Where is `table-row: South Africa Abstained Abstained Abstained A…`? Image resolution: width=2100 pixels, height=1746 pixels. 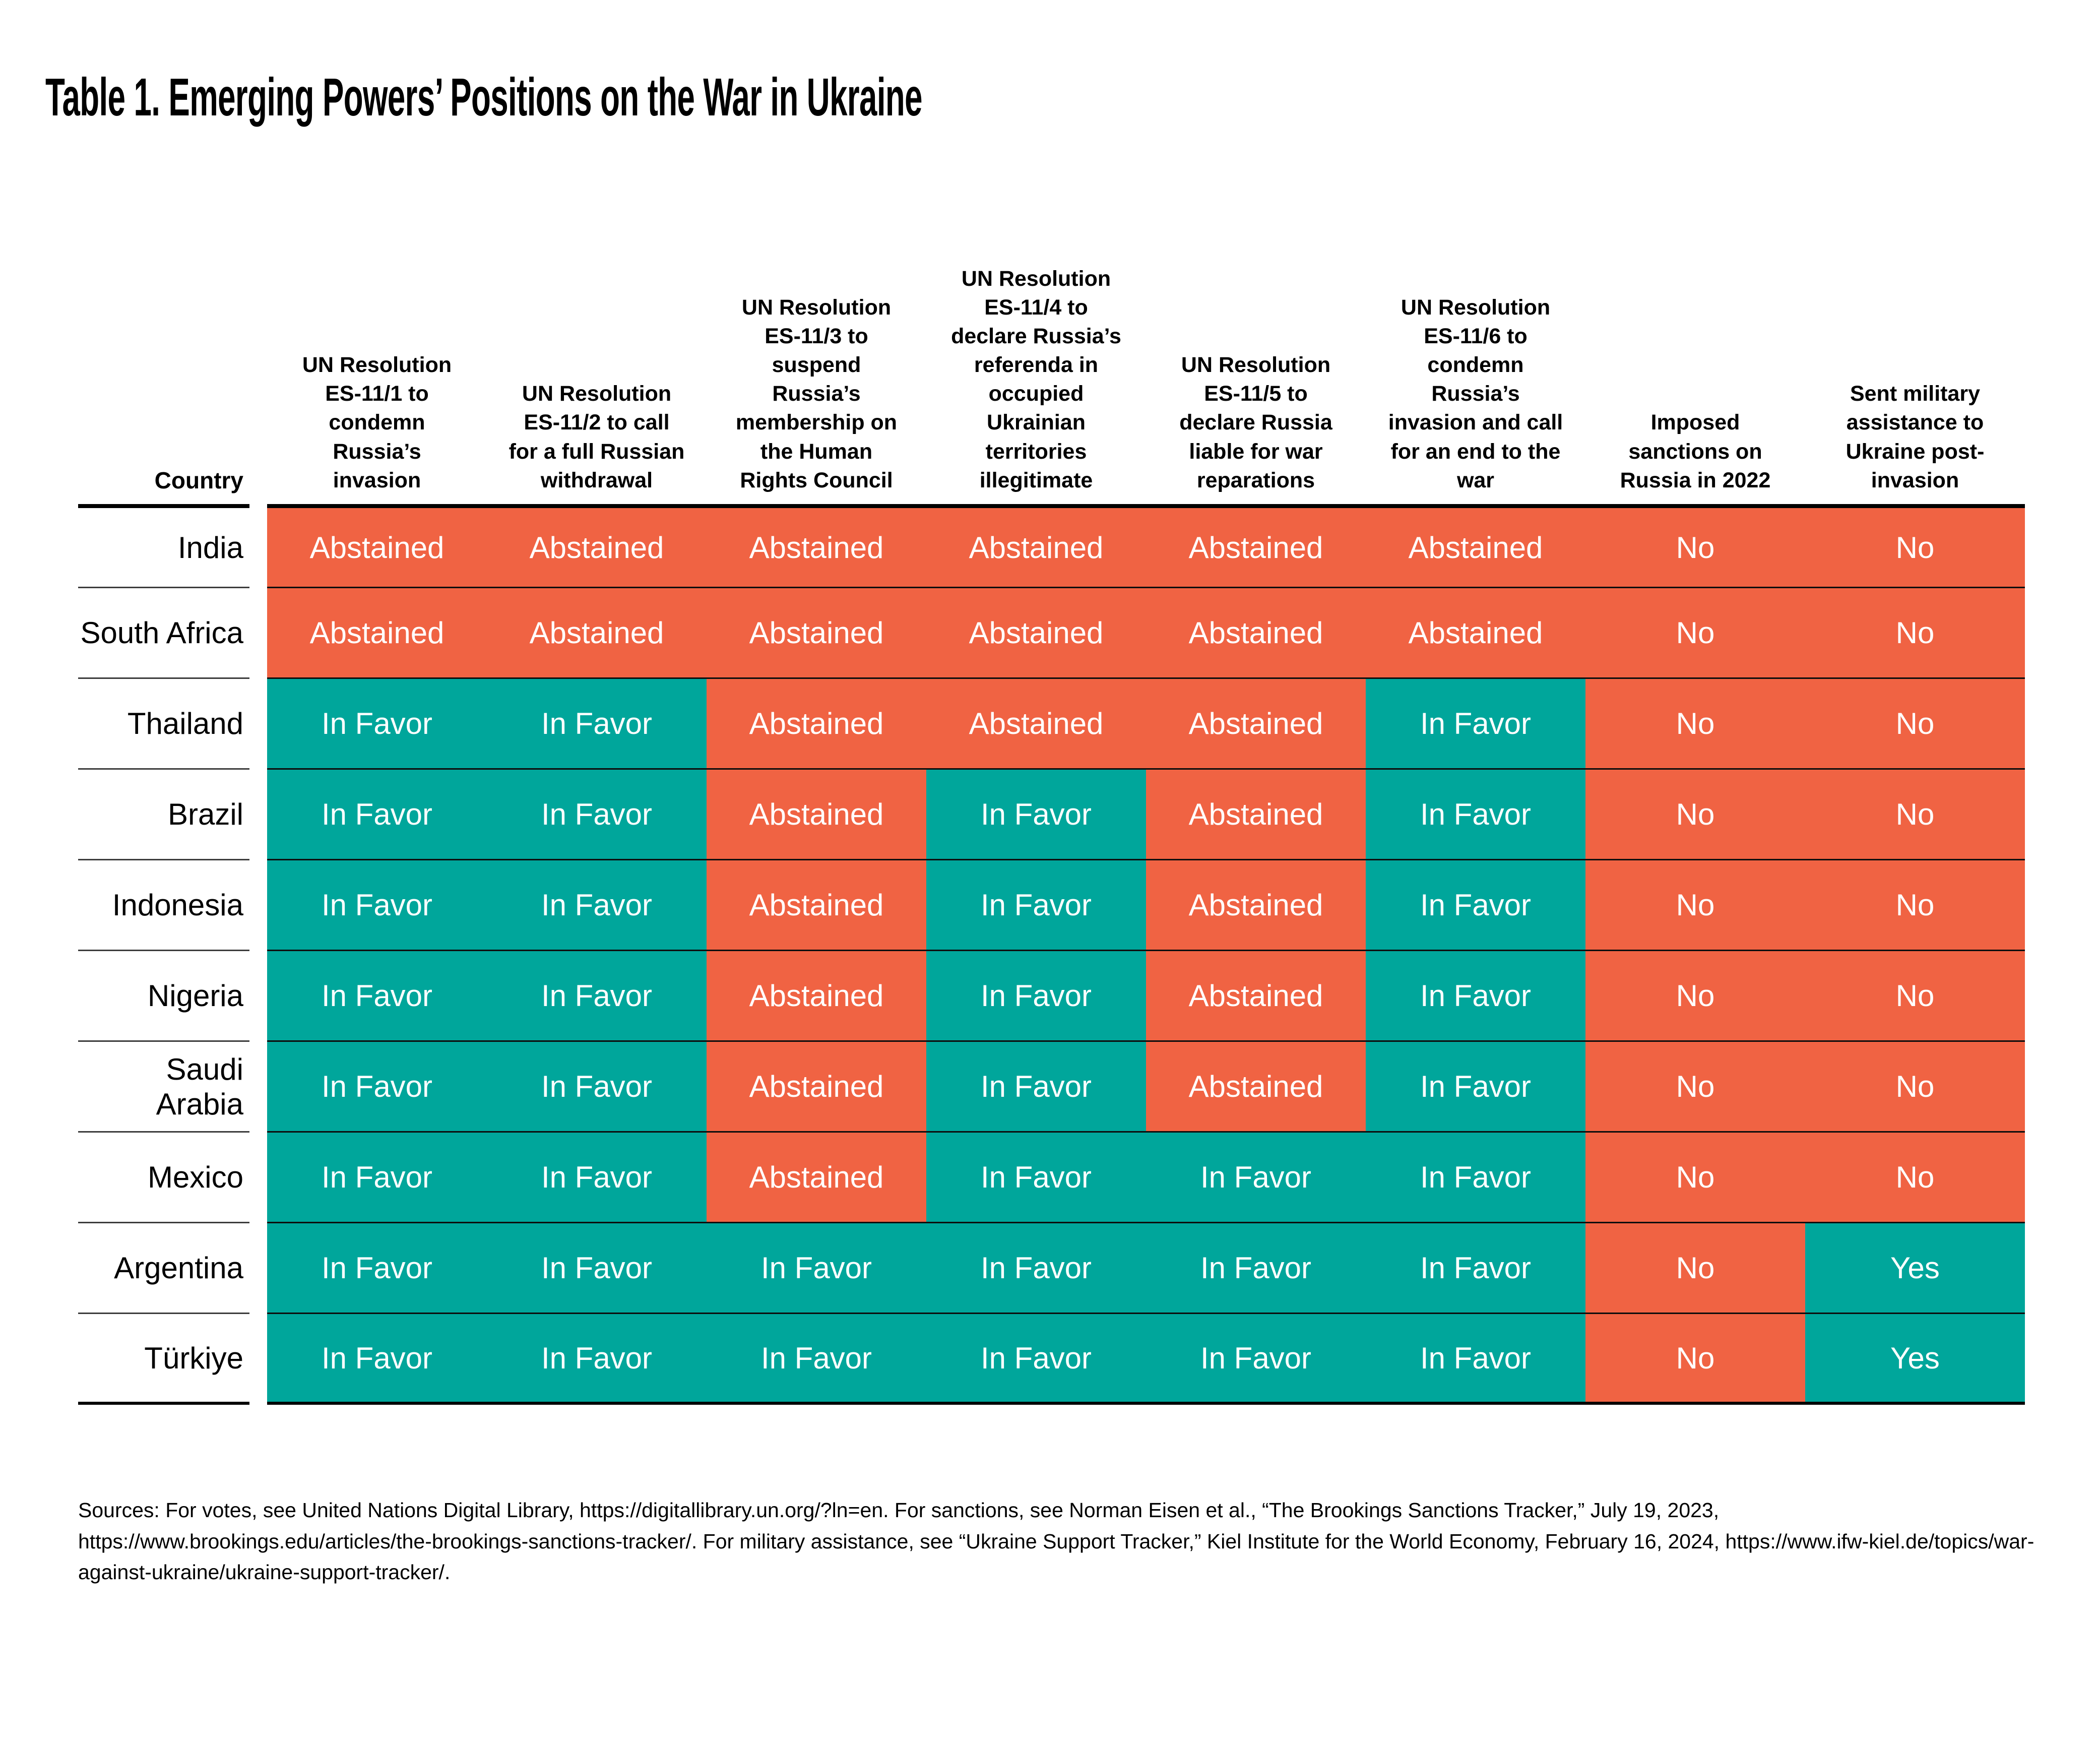
table-row: South Africa Abstained Abstained Abstained A… is located at coordinates (1053, 633).